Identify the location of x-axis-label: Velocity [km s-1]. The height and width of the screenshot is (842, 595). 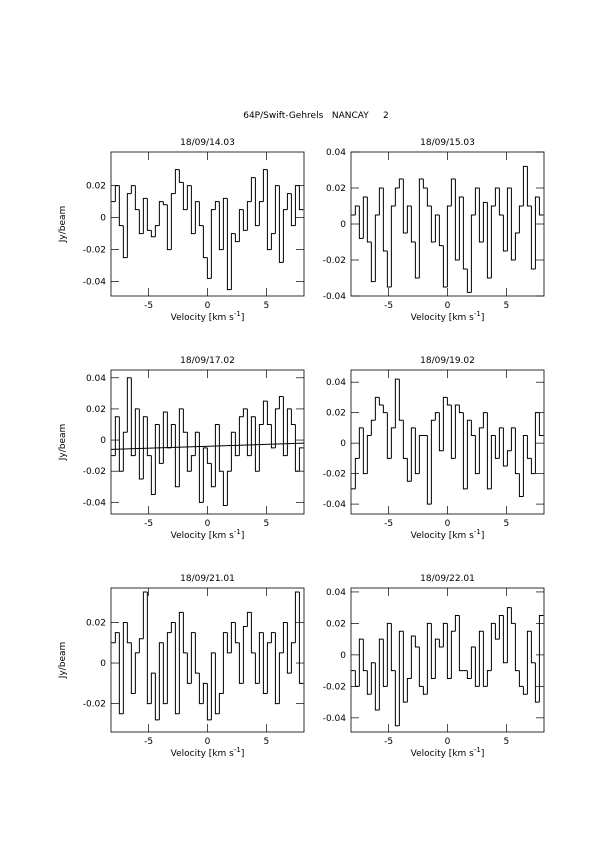
(208, 752).